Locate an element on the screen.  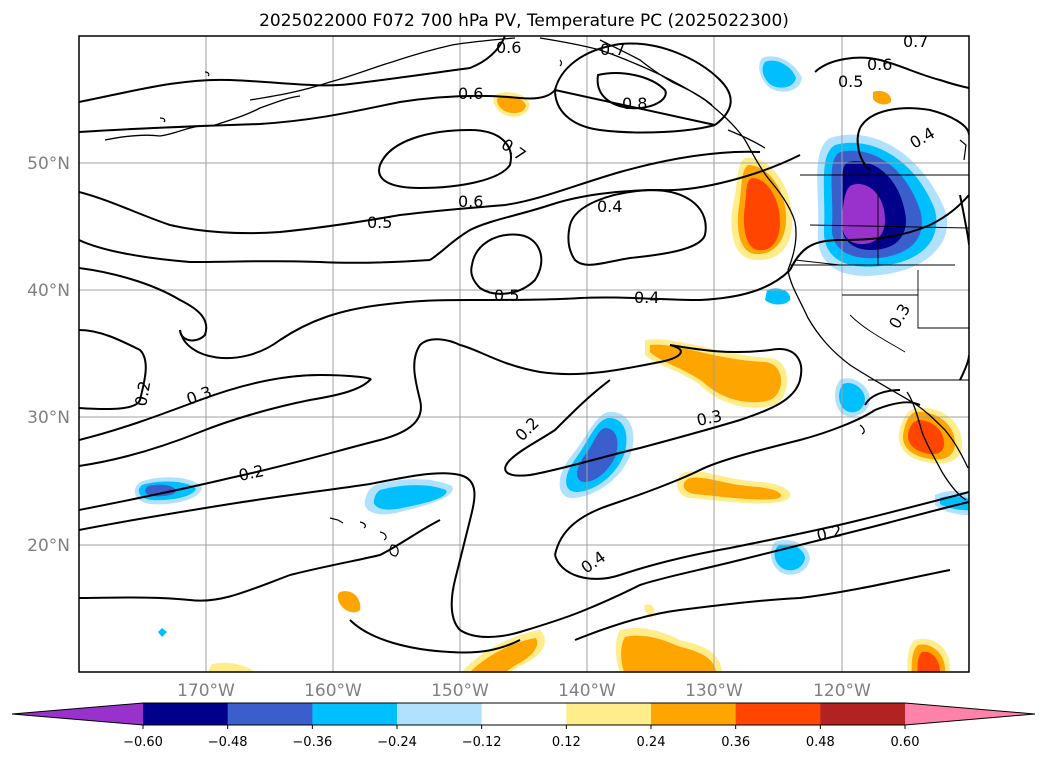
colorbar-tick-label: −0.12 is located at coordinates (482, 742).